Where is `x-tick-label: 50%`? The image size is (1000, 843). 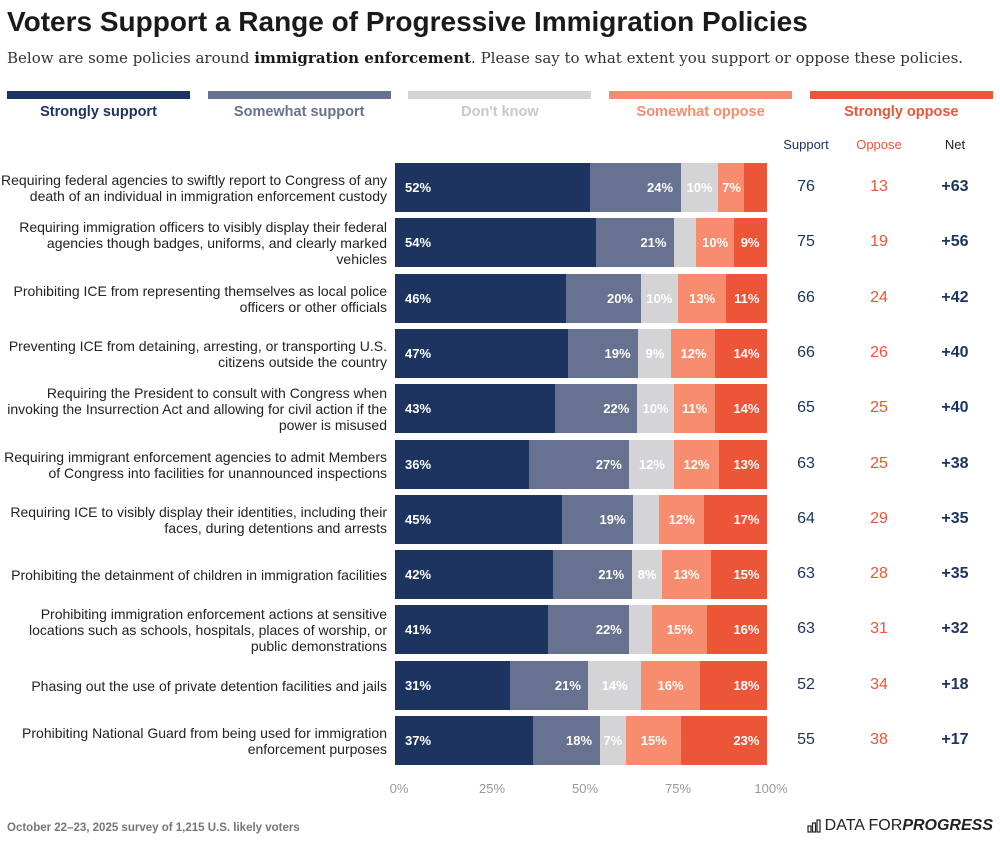 x-tick-label: 50% is located at coordinates (585, 788).